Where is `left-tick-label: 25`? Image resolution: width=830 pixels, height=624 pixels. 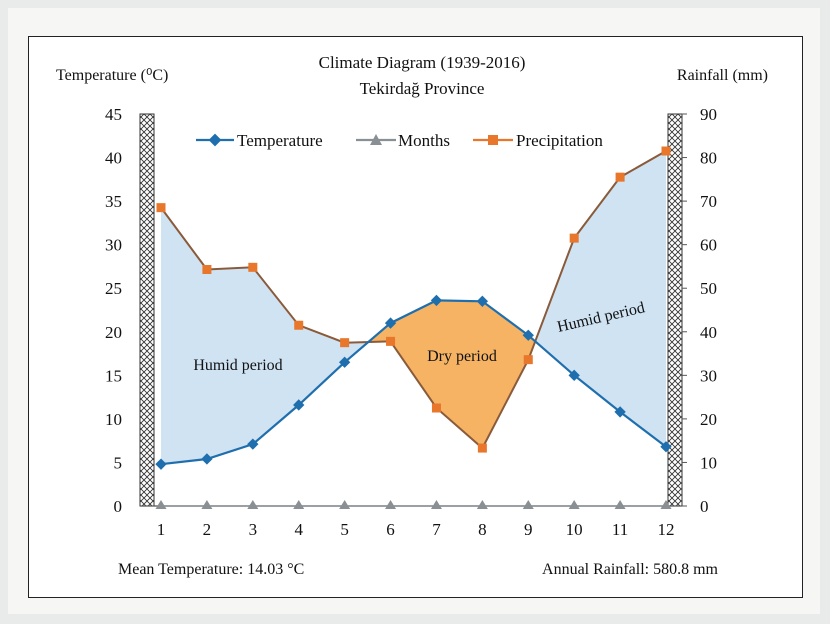 left-tick-label: 25 is located at coordinates (113, 288).